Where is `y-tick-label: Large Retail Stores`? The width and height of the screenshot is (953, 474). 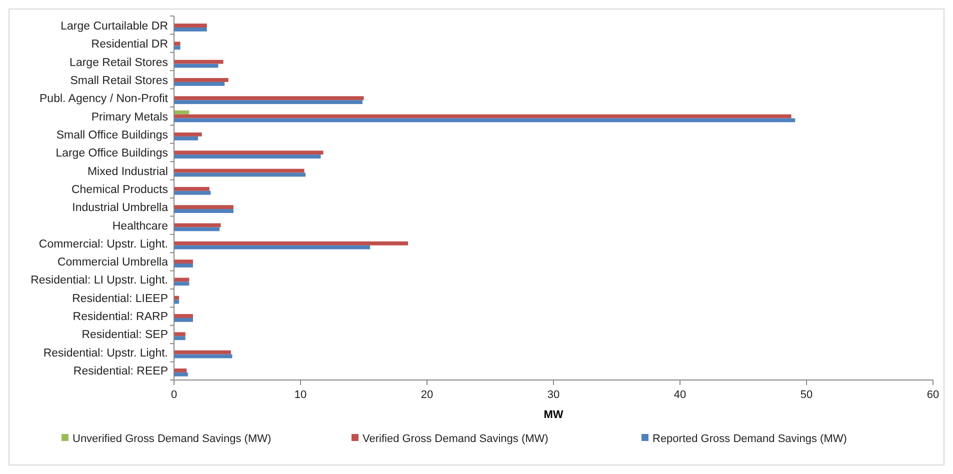 y-tick-label: Large Retail Stores is located at coordinates (119, 62).